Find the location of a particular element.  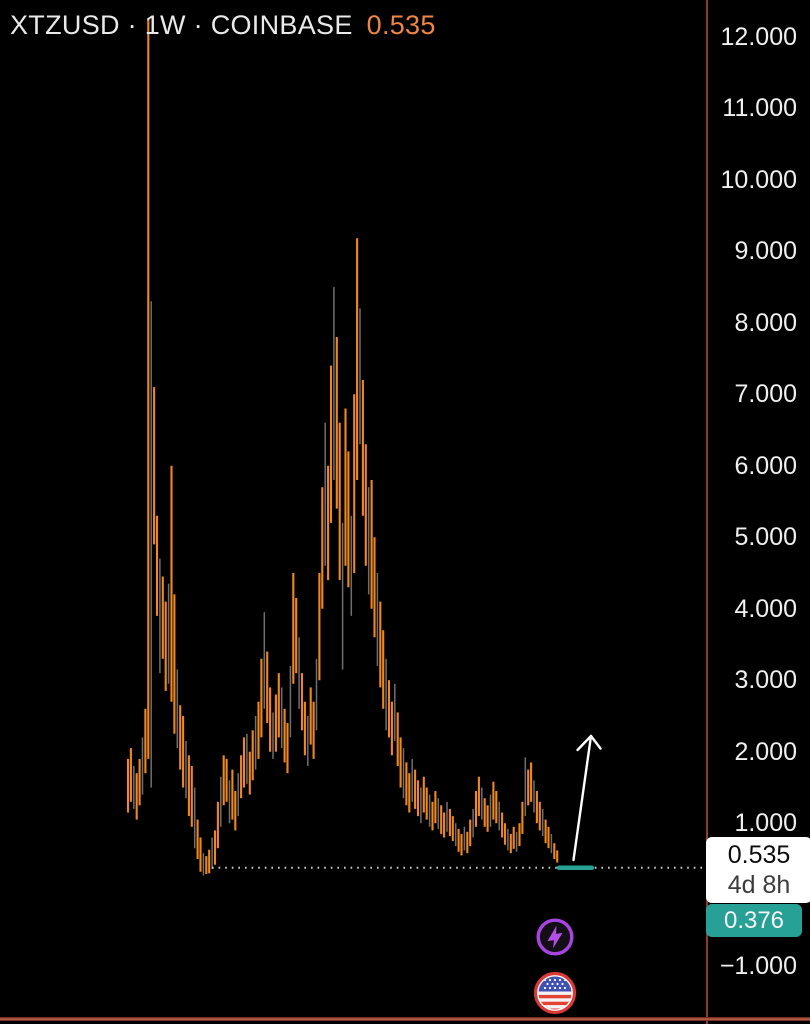

axis-price-label: 2.000 is located at coordinates (765, 752).